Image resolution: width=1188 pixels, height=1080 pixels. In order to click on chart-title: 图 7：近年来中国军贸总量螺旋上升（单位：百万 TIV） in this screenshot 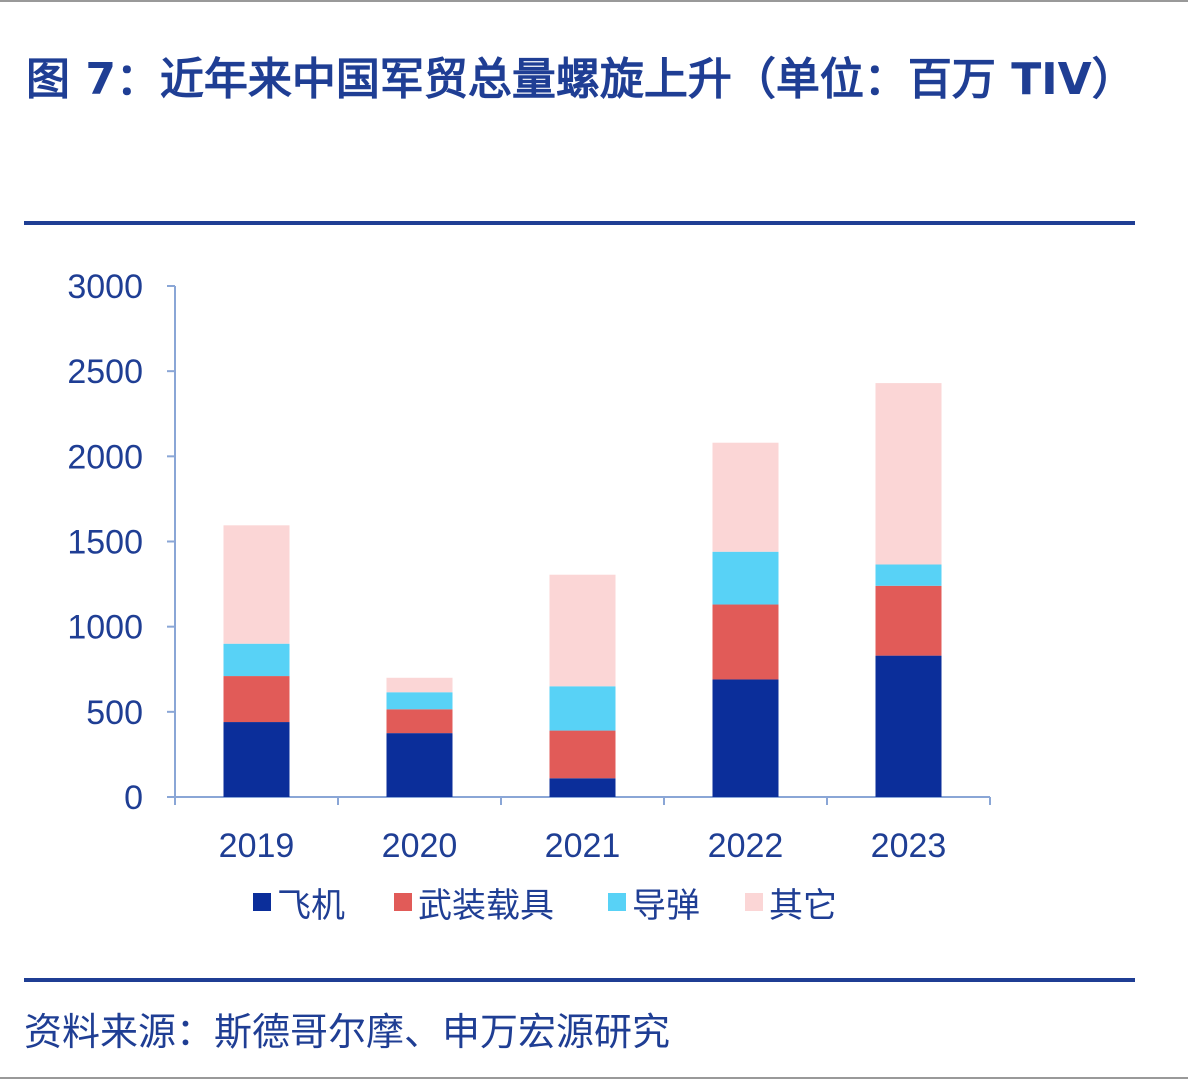, I will do `click(581, 79)`.